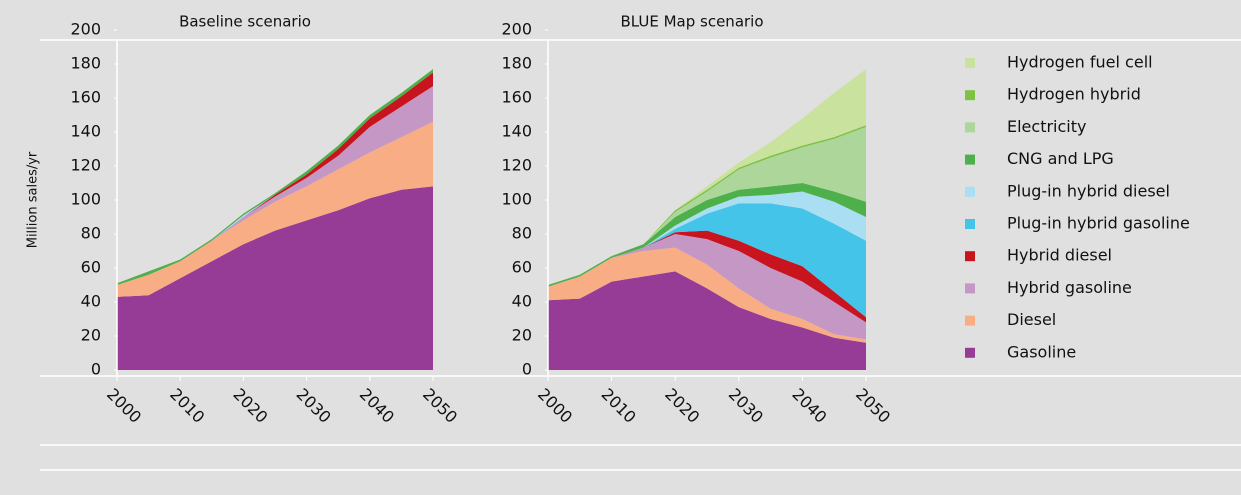  What do you see at coordinates (1060, 158) in the screenshot?
I see `legend-label: CNG and LPG` at bounding box center [1060, 158].